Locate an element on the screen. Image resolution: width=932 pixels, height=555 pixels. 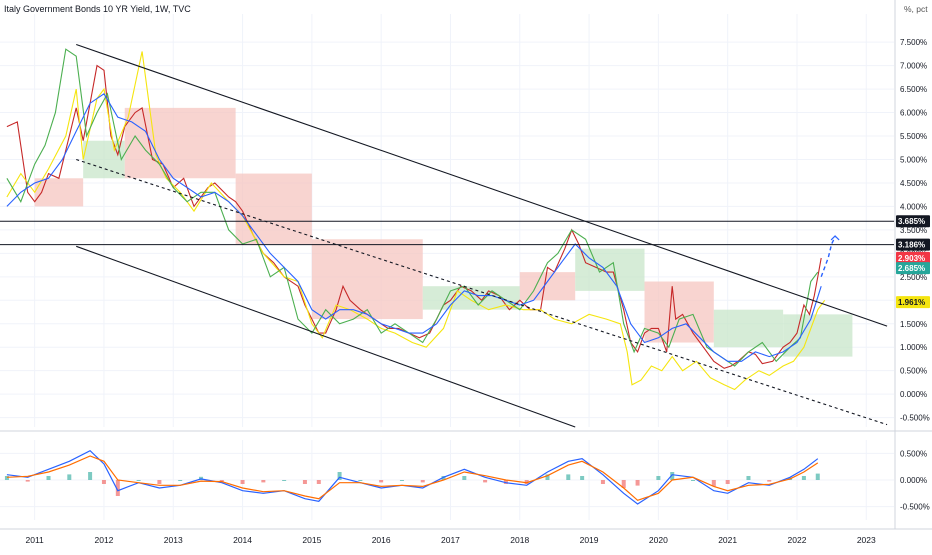
y-tick-label: 0.000% is located at coordinates (913, 394).